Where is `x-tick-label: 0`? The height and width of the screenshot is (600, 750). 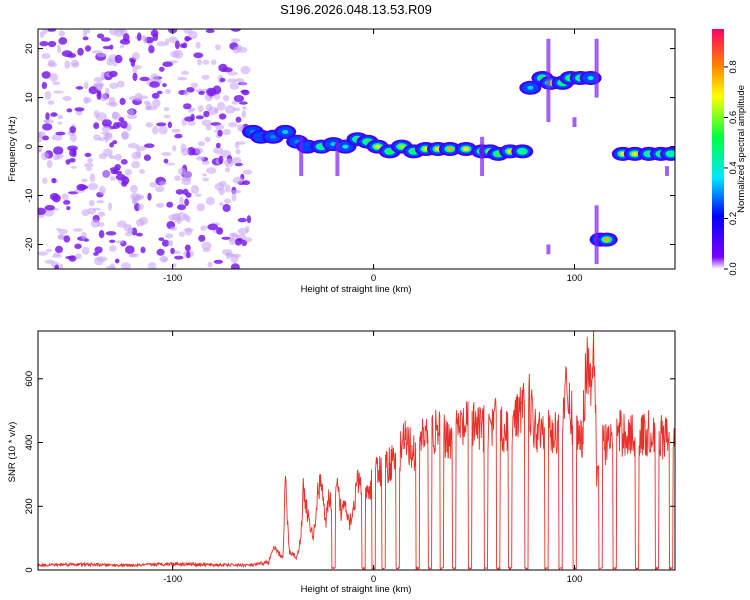
x-tick-label: 0 is located at coordinates (373, 579).